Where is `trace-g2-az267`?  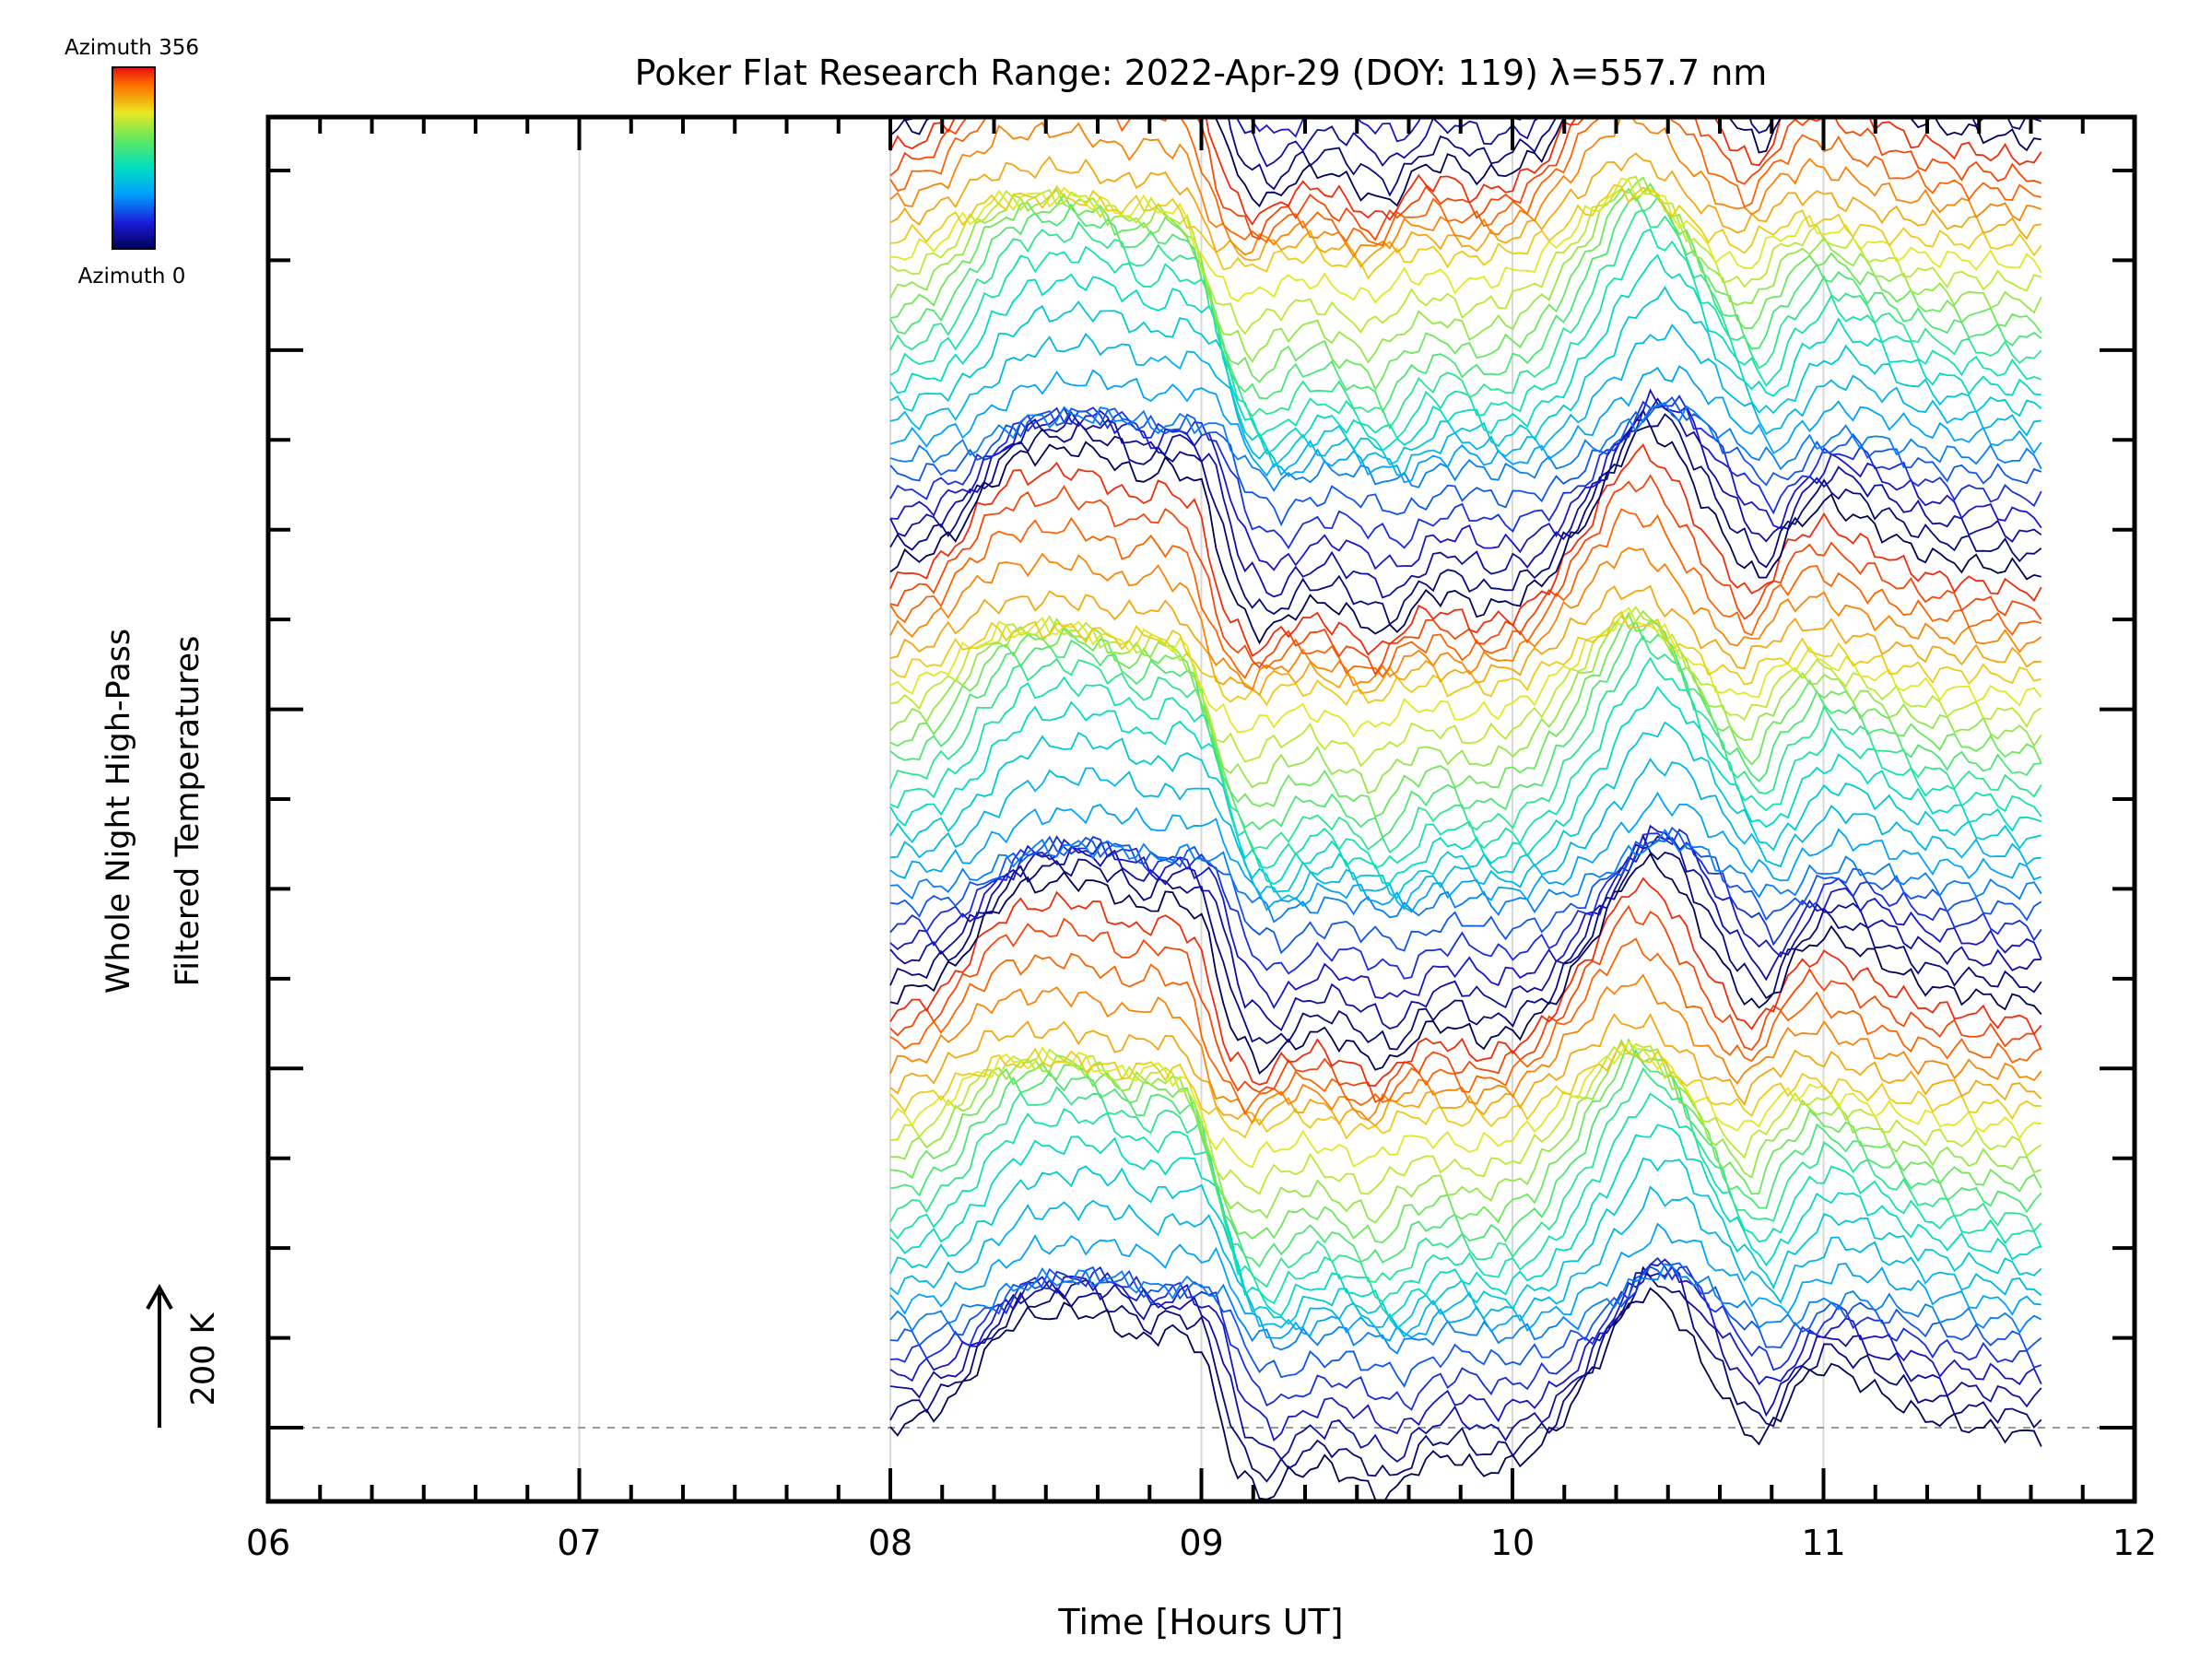
trace-g2-az267 is located at coordinates (1465, 231).